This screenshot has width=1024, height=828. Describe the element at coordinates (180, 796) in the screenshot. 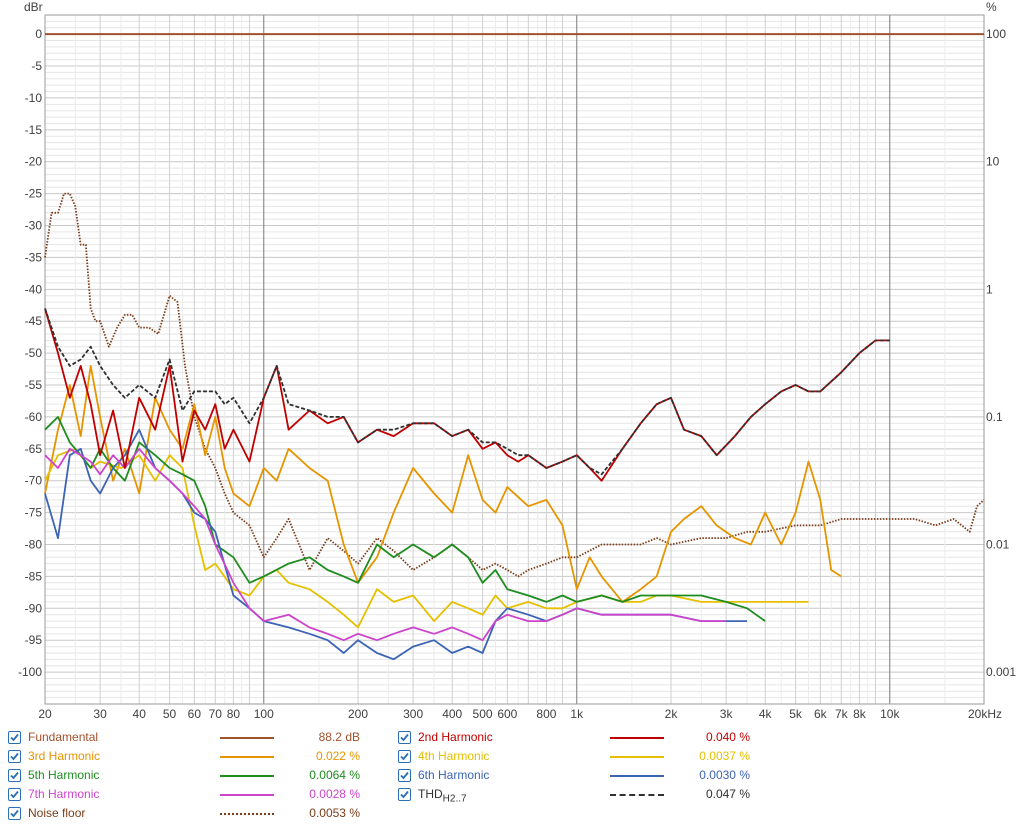

I see `legend-row-7th-harmonic: 7th Harmonic 0.0028 %` at that location.